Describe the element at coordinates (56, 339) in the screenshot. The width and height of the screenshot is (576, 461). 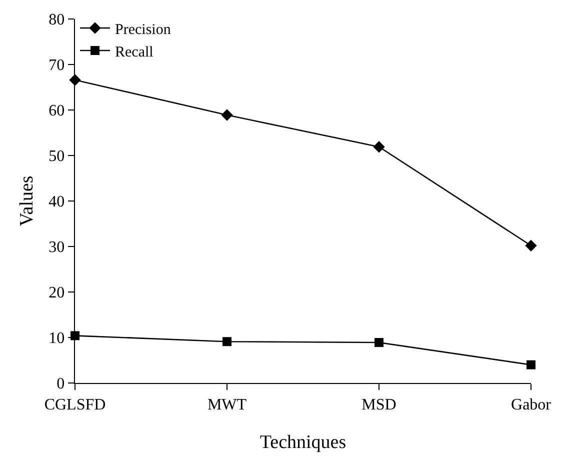
I see `y-tick-label: 10` at that location.